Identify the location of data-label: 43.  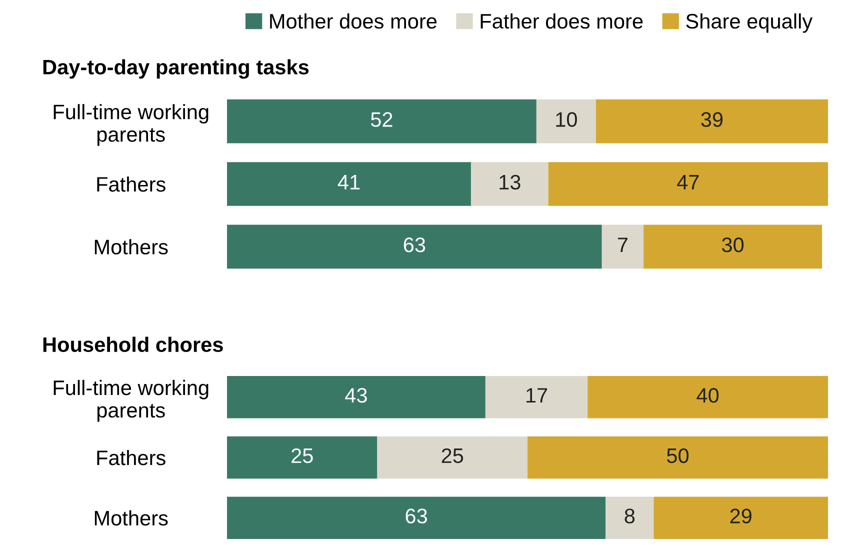
(356, 395).